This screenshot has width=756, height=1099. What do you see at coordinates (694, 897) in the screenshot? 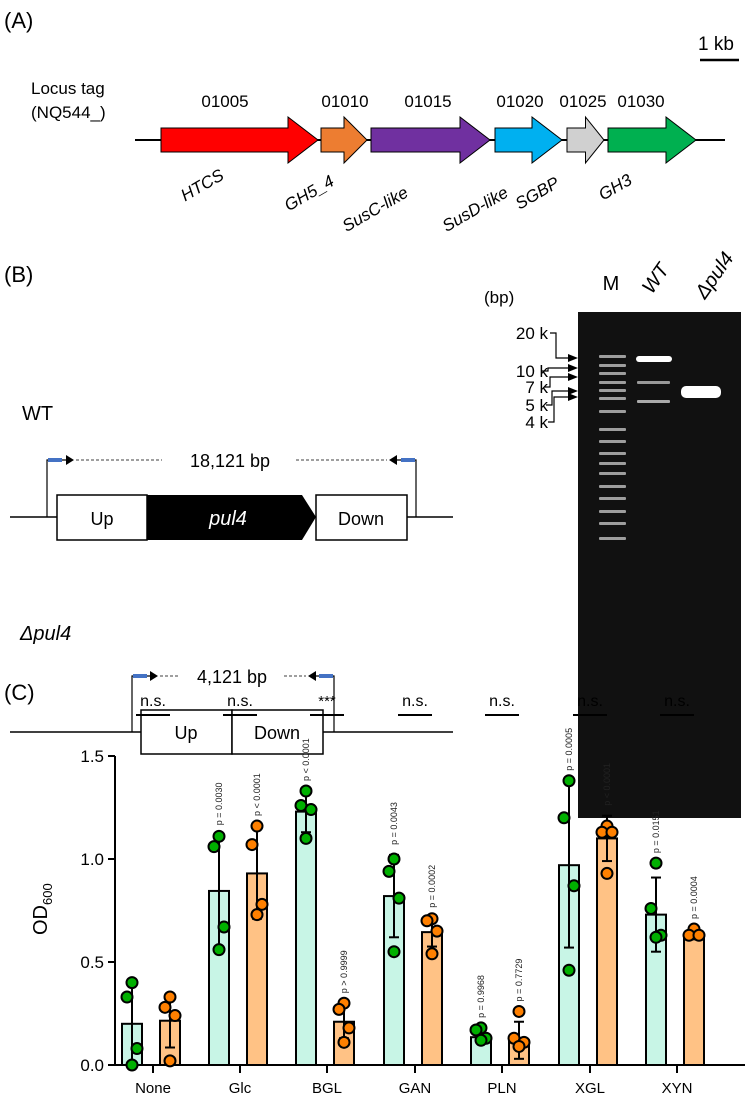
I see `p-value-label: p = 0.0004` at bounding box center [694, 897].